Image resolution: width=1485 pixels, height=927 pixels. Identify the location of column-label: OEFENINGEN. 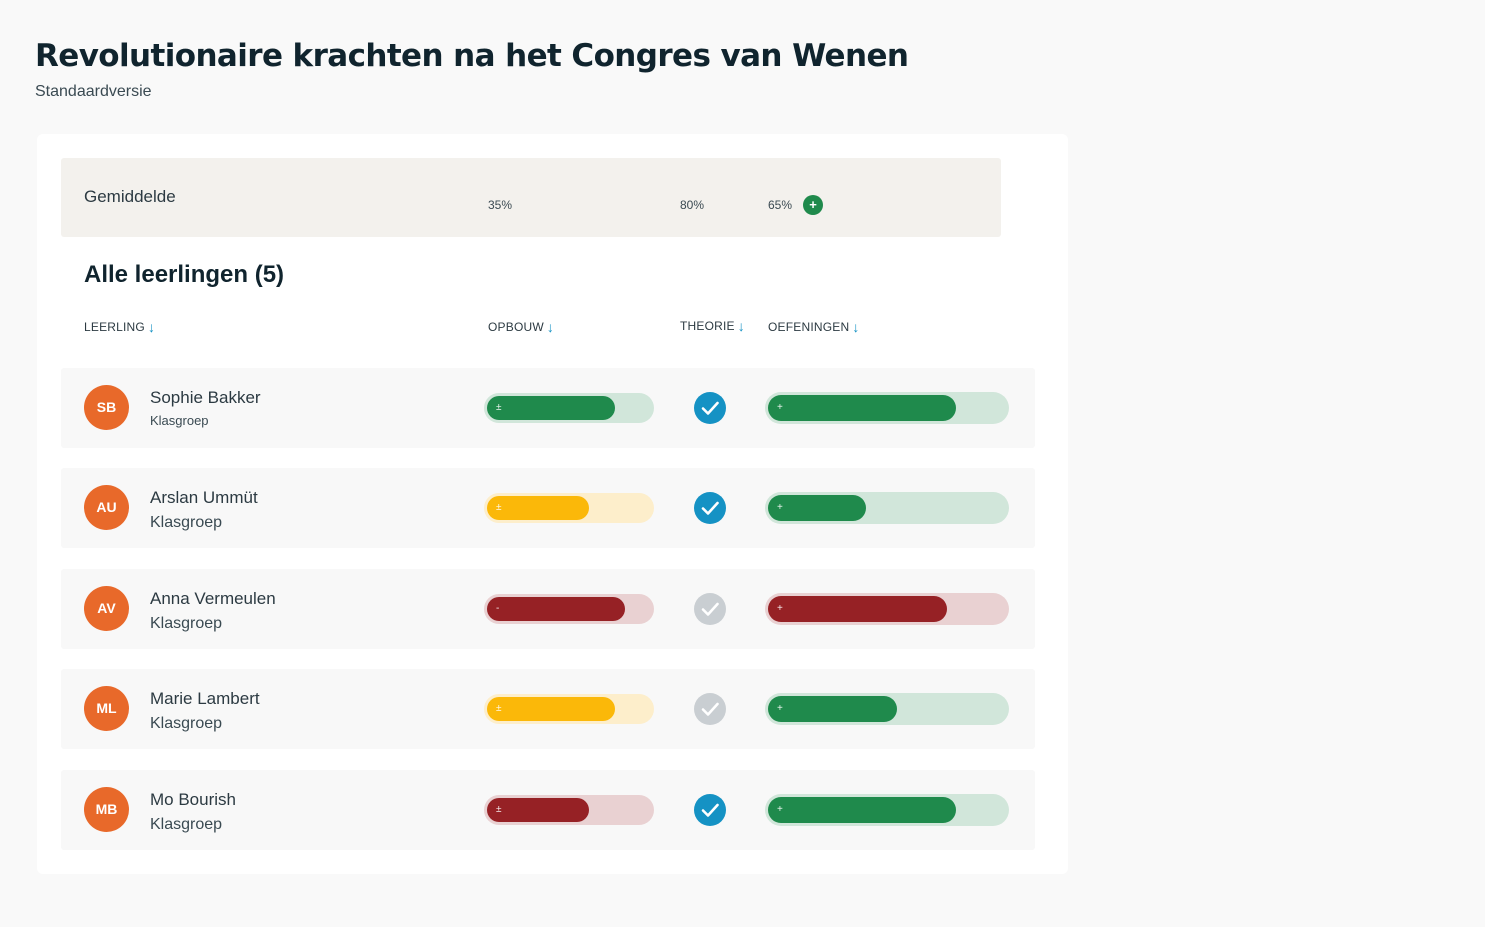
(809, 327).